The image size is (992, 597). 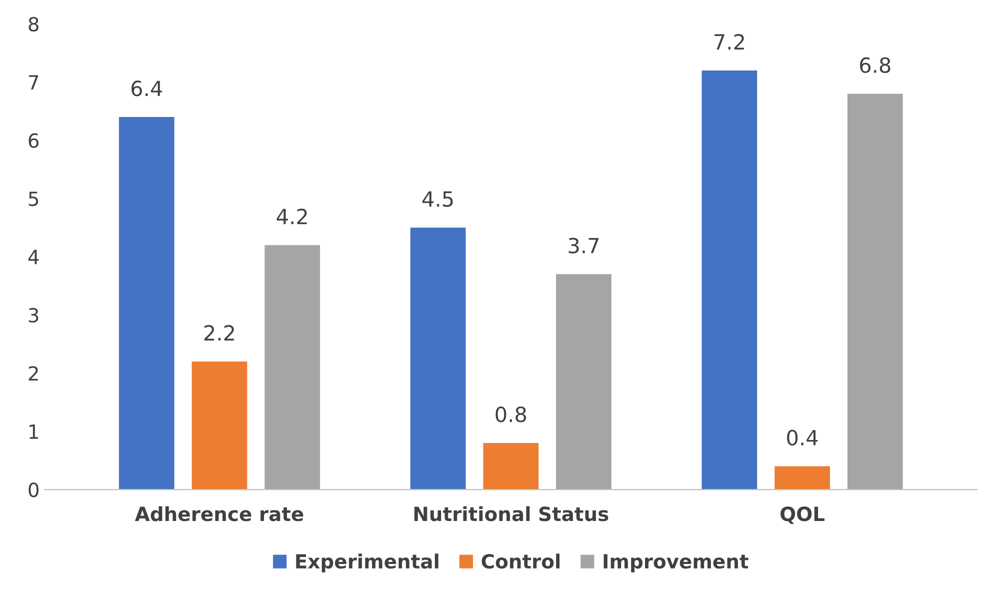 What do you see at coordinates (521, 561) in the screenshot?
I see `legend-label: Control` at bounding box center [521, 561].